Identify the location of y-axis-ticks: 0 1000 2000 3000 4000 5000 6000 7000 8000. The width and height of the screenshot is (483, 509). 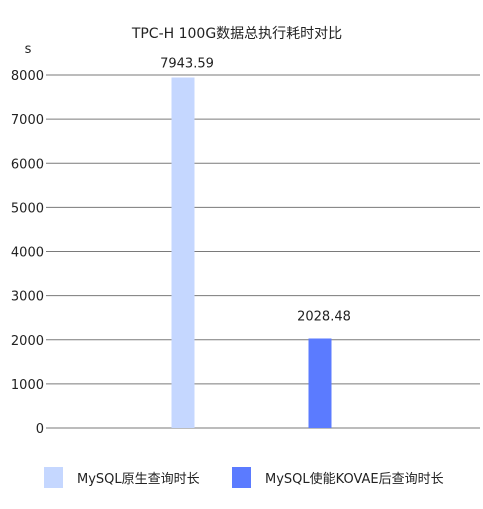
(27, 253).